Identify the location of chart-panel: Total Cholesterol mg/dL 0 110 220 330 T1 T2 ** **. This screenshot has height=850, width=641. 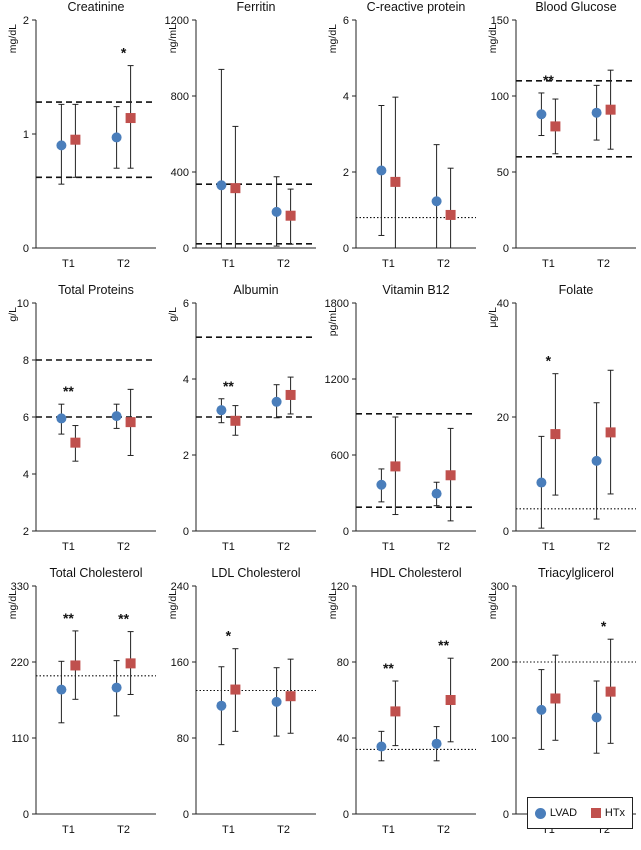
(80, 707).